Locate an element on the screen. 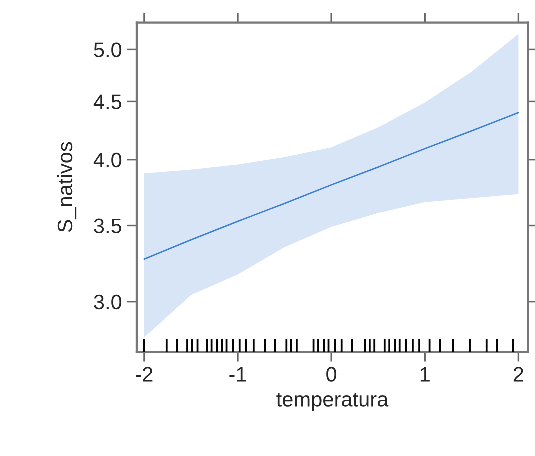  x-tick-label: -2 is located at coordinates (144, 374).